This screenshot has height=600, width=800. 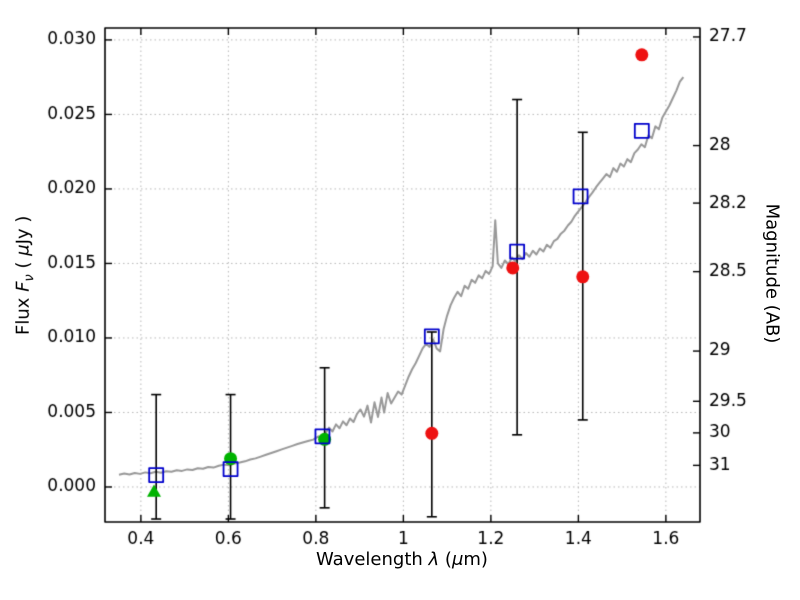 I want to click on lambda-symbol: λ, so click(x=434, y=559).